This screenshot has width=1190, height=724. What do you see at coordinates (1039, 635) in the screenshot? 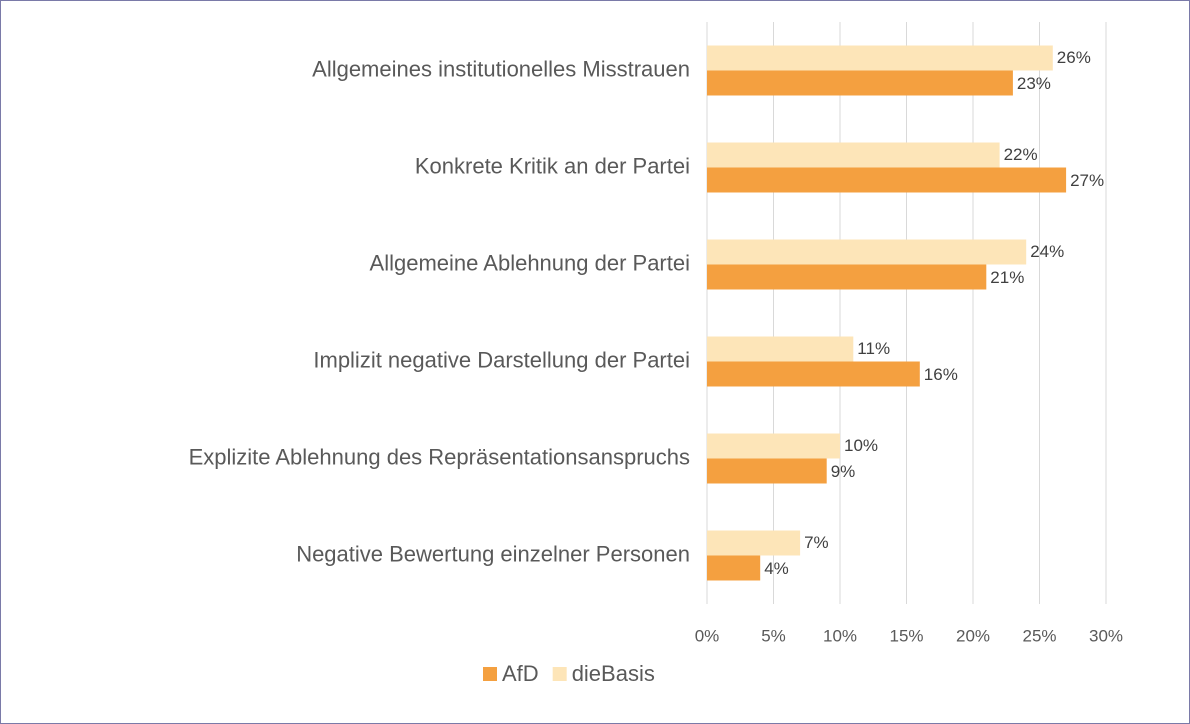
I see `x-tick-label: 25%` at bounding box center [1039, 635].